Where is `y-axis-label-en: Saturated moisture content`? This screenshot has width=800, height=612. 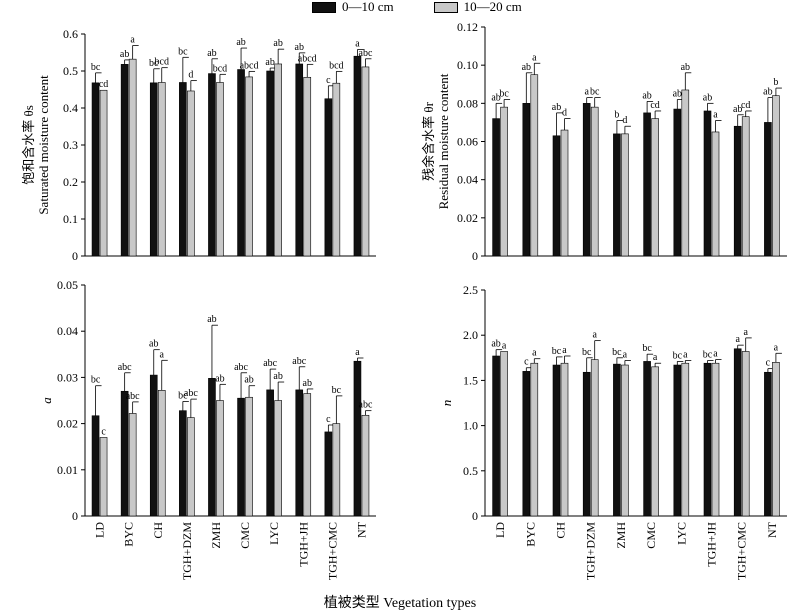 y-axis-label-en: Saturated moisture content is located at coordinates (43, 145).